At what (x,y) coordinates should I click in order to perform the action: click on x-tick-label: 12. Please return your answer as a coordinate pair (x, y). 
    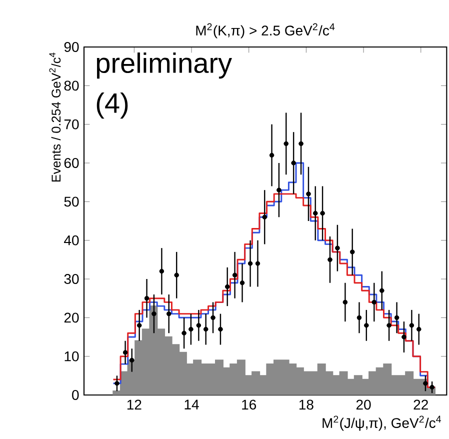
    Looking at the image, I should click on (134, 405).